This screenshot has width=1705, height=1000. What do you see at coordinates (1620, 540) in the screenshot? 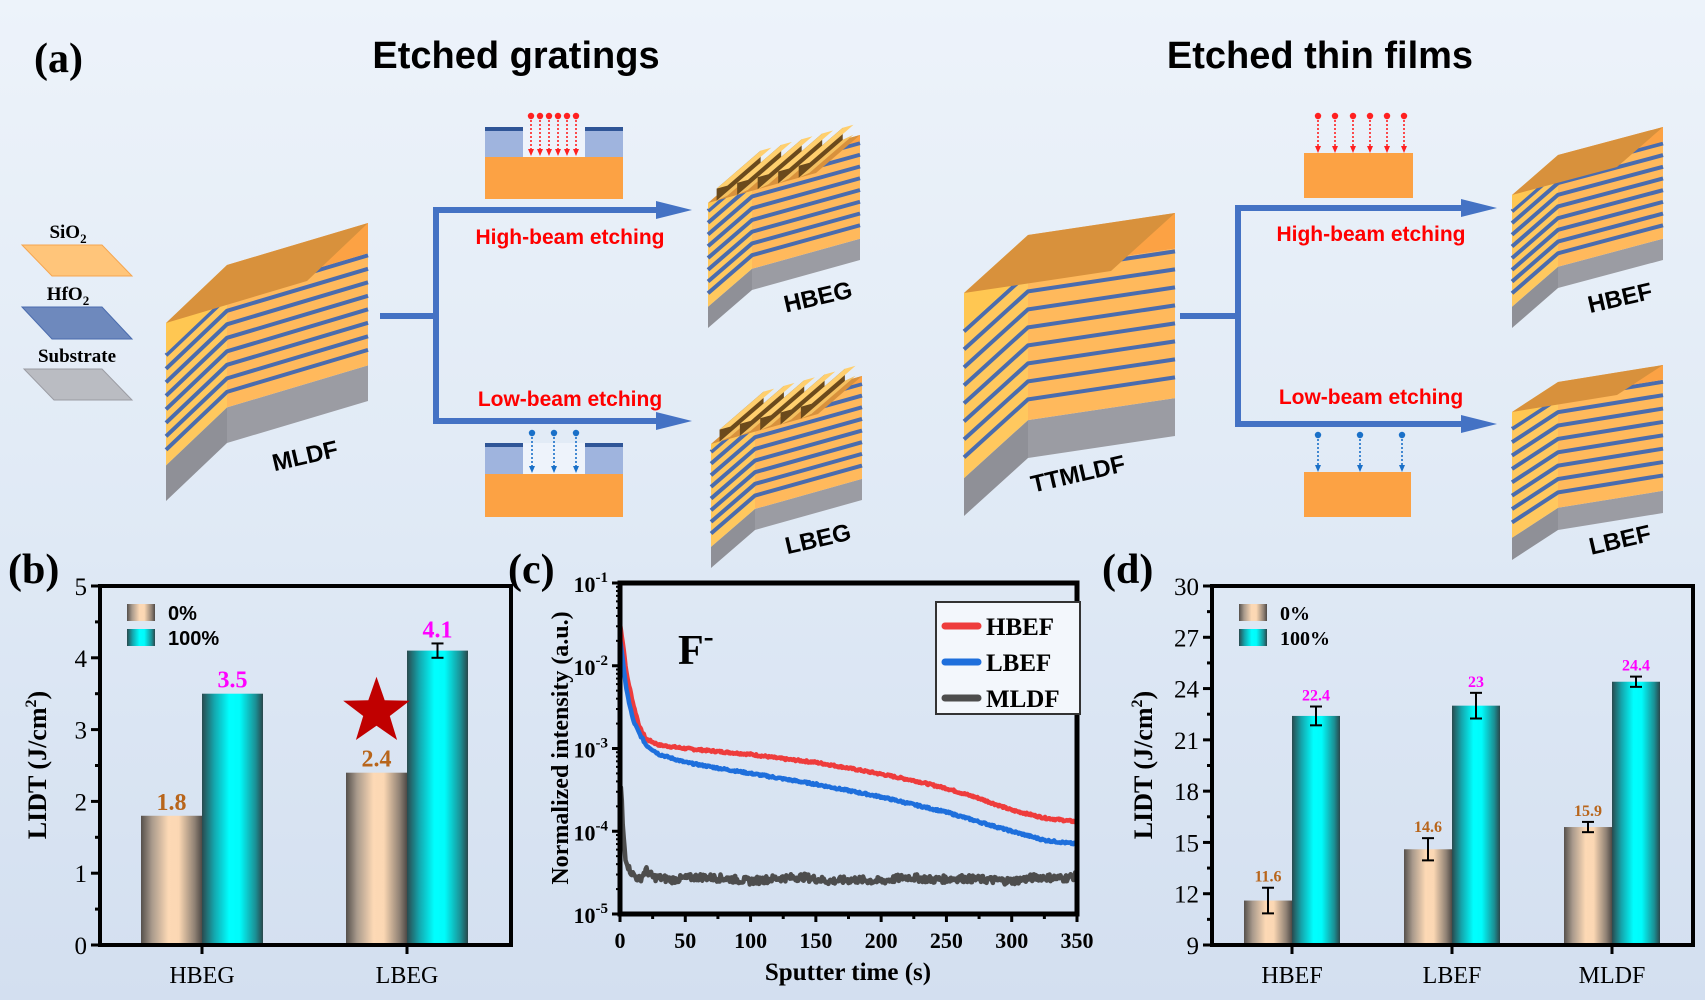
I see `label-lbef: LBEF` at bounding box center [1620, 540].